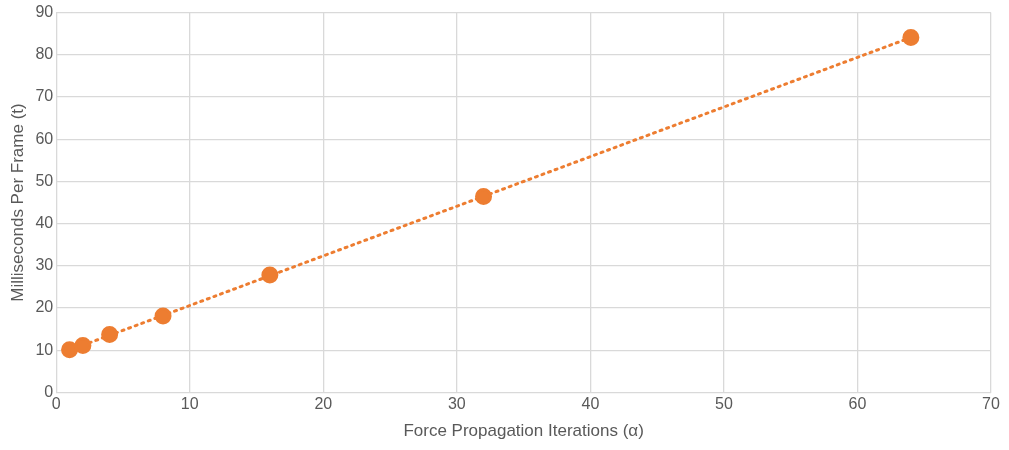 The width and height of the screenshot is (1009, 450). I want to click on x-tick-label: 20, so click(323, 404).